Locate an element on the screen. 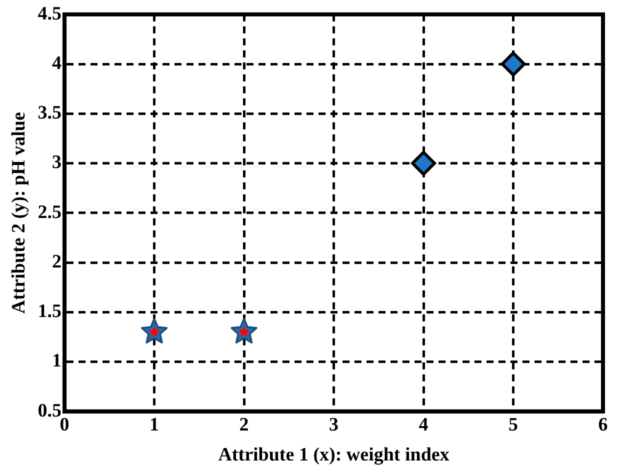  x-tick-label: 1 is located at coordinates (155, 425).